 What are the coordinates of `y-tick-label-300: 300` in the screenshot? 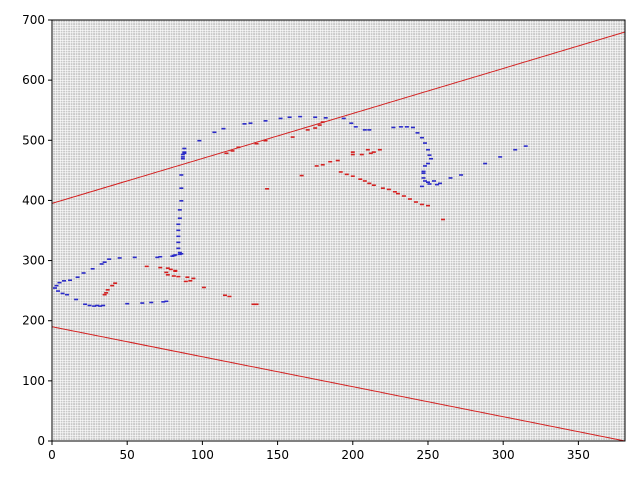 It's located at (33, 261).